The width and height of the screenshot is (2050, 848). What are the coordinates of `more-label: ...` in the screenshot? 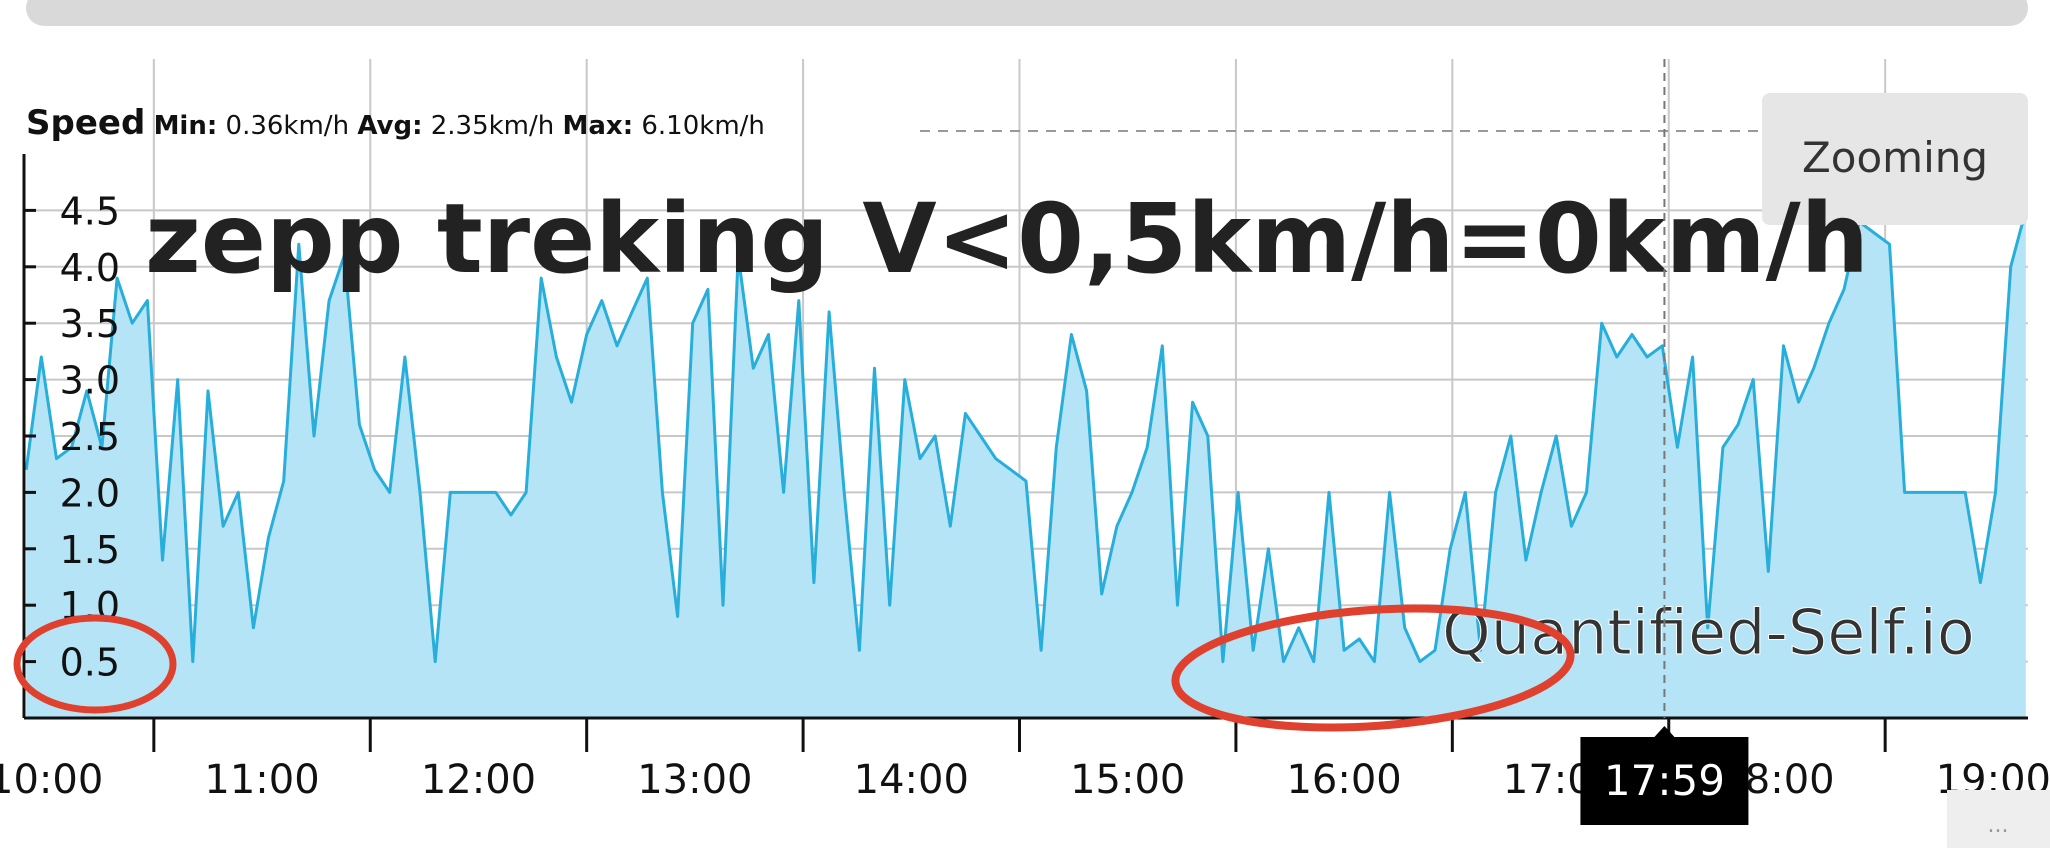 It's located at (1998, 825).